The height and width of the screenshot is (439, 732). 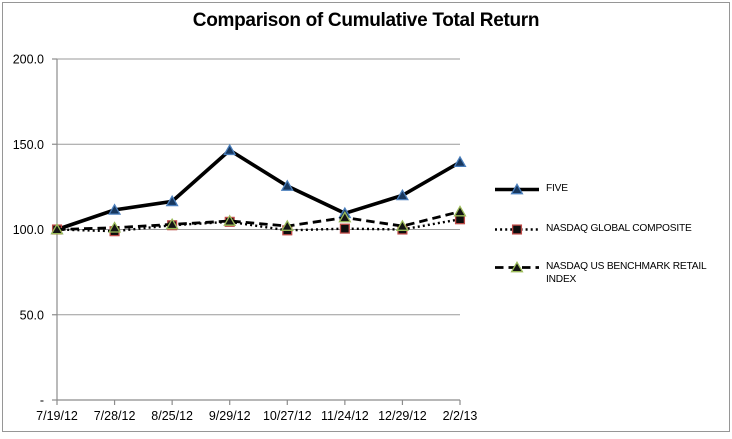 I want to click on legend-sample-nasdaq-us-benchmark-retail-index-icon, so click(x=517, y=266).